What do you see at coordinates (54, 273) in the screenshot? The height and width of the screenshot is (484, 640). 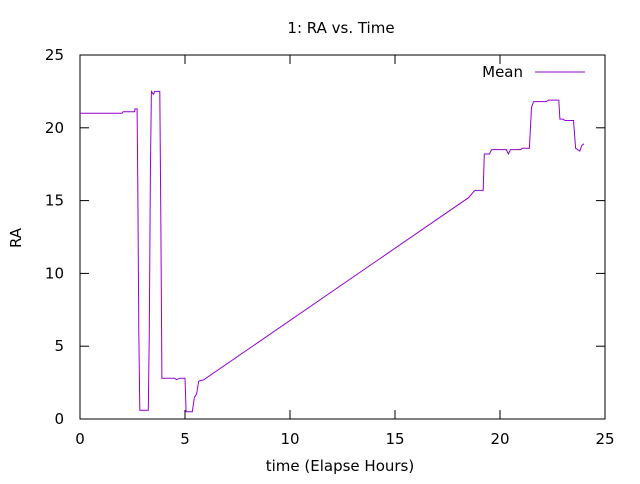 I see `y-tick-label: 10` at bounding box center [54, 273].